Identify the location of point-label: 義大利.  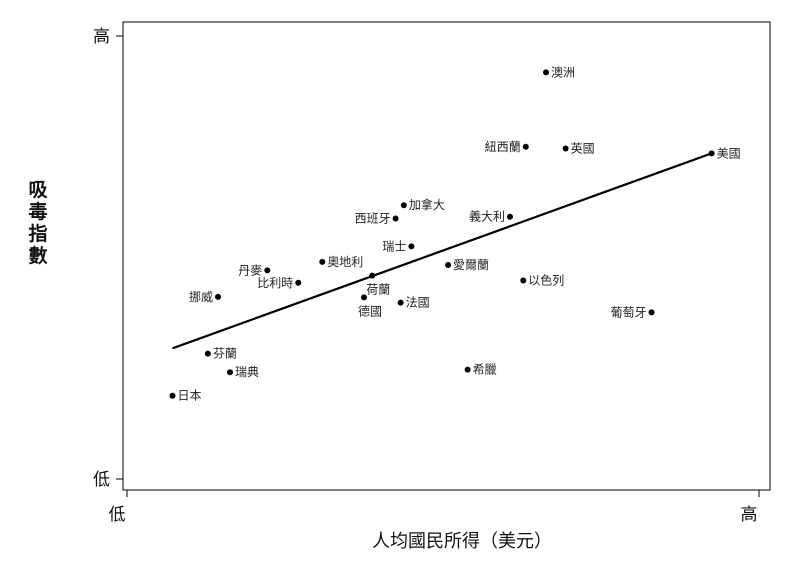
(487, 216).